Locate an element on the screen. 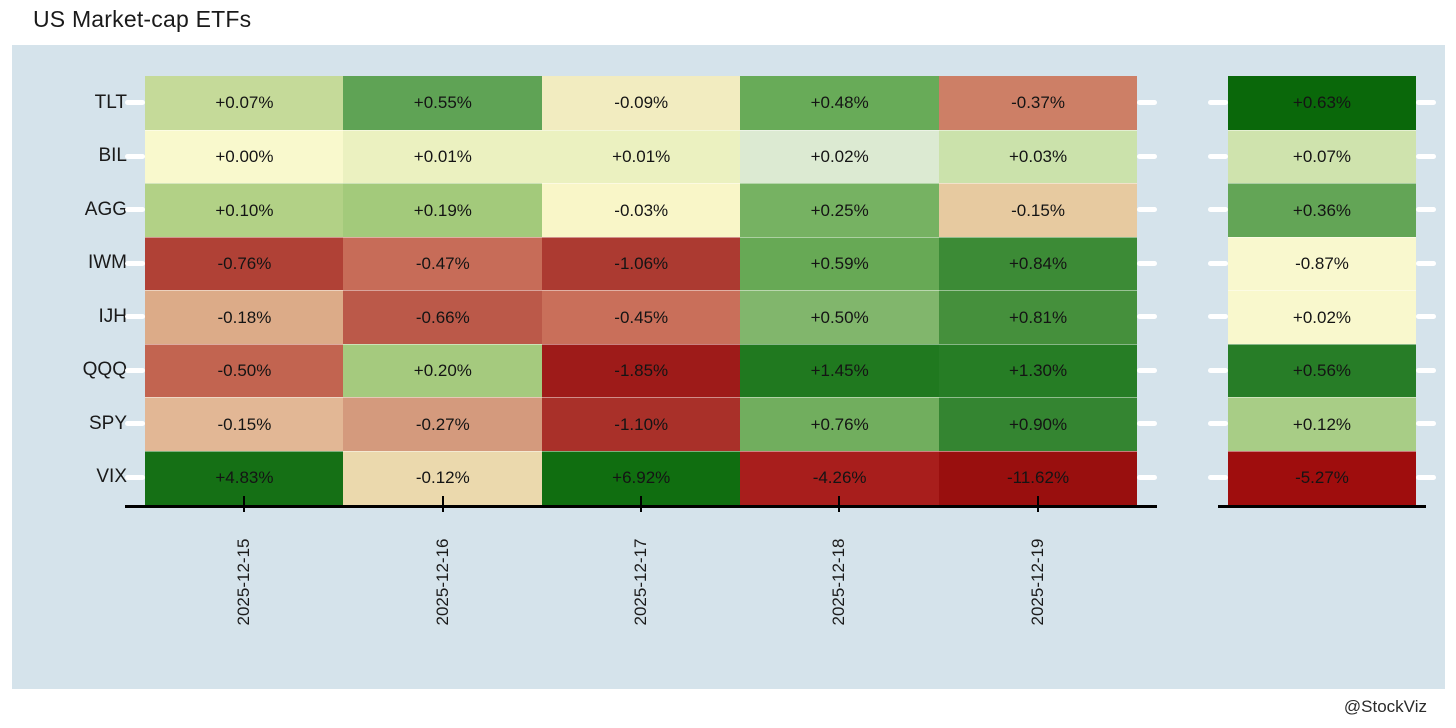 The width and height of the screenshot is (1456, 728). summary-cell: +0.02% is located at coordinates (1322, 317).